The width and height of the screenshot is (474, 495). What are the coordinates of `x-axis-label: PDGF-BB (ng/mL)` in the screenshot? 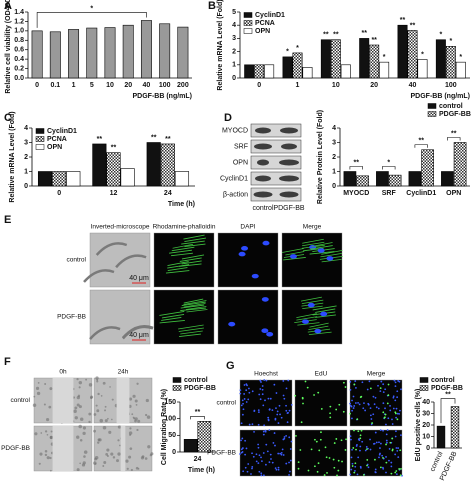 It's located at (441, 96).